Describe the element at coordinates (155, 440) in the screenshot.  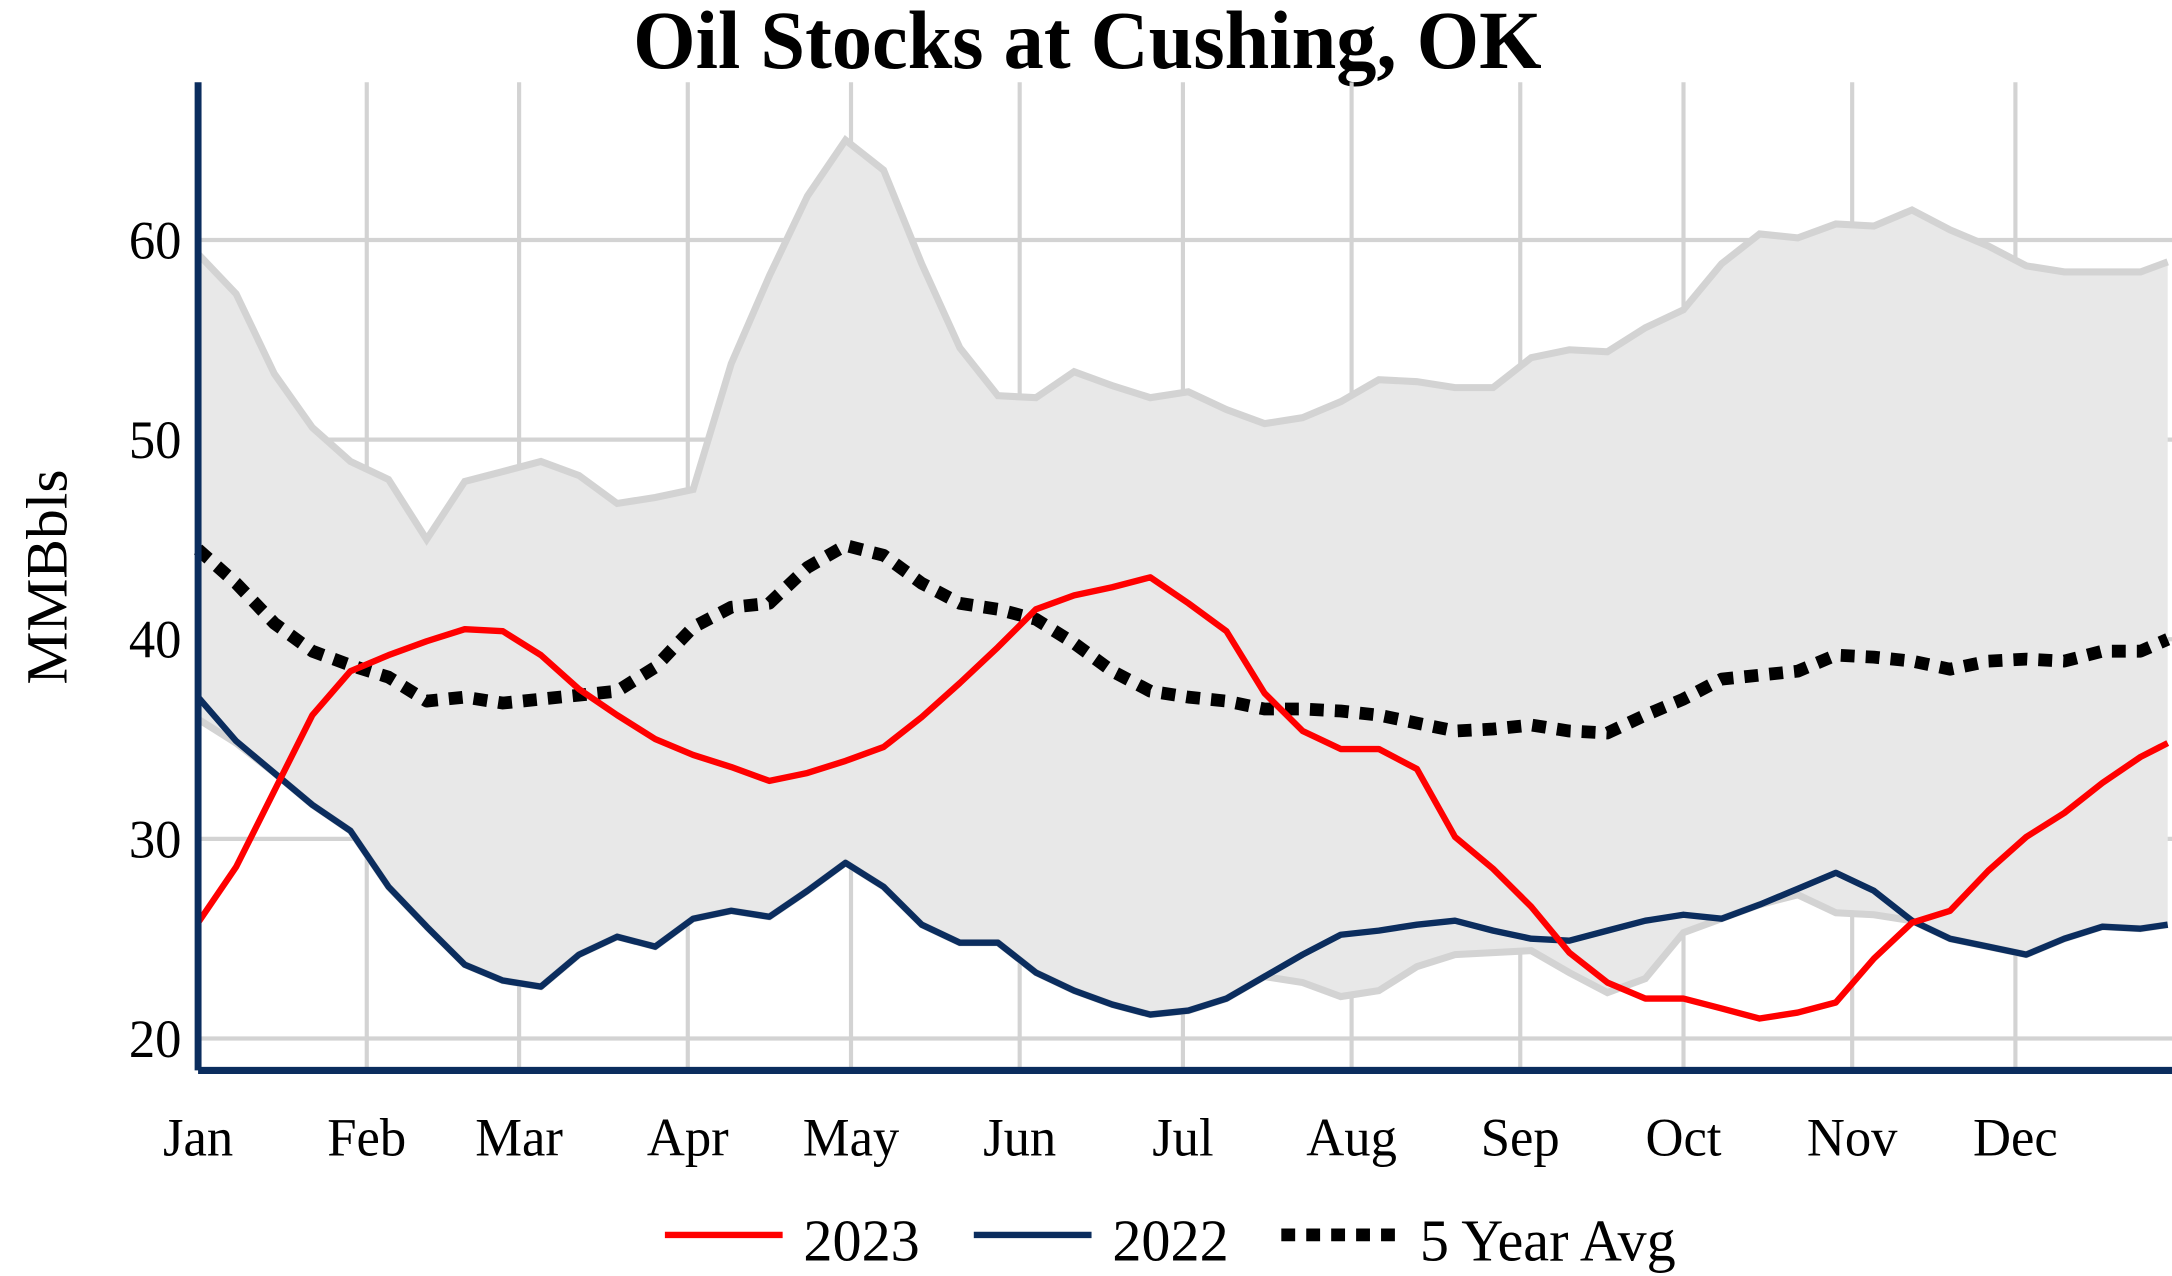
I see `y-tick-label: 50` at that location.